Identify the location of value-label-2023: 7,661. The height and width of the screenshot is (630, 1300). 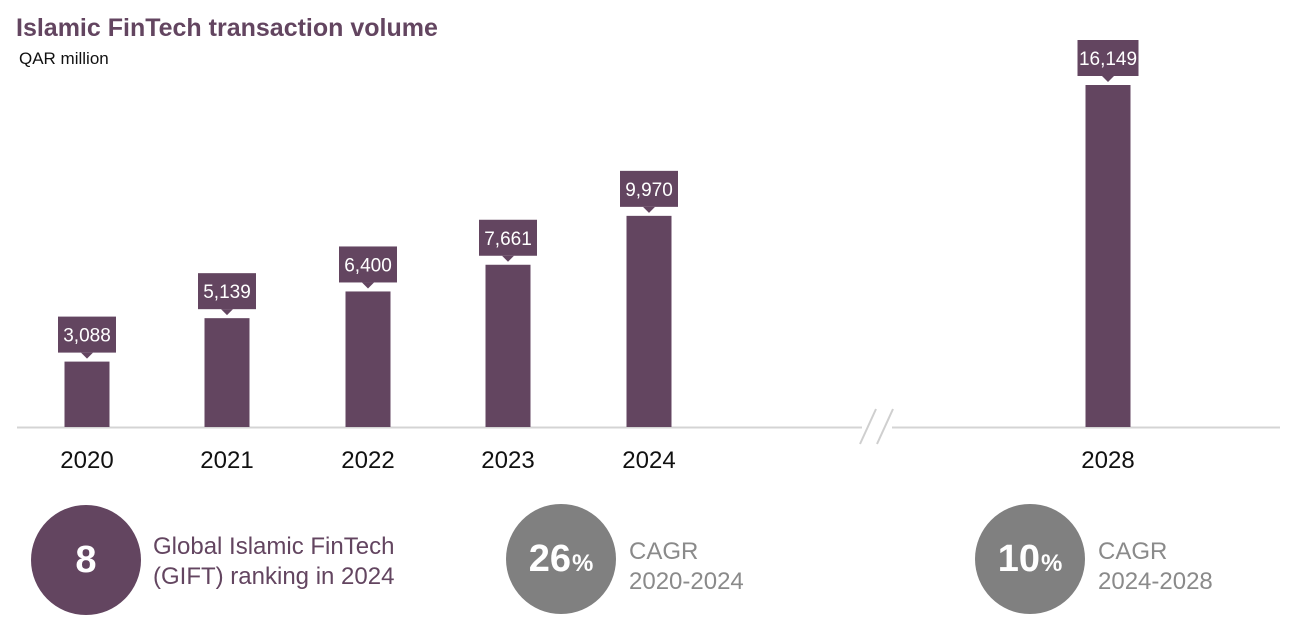
(508, 239).